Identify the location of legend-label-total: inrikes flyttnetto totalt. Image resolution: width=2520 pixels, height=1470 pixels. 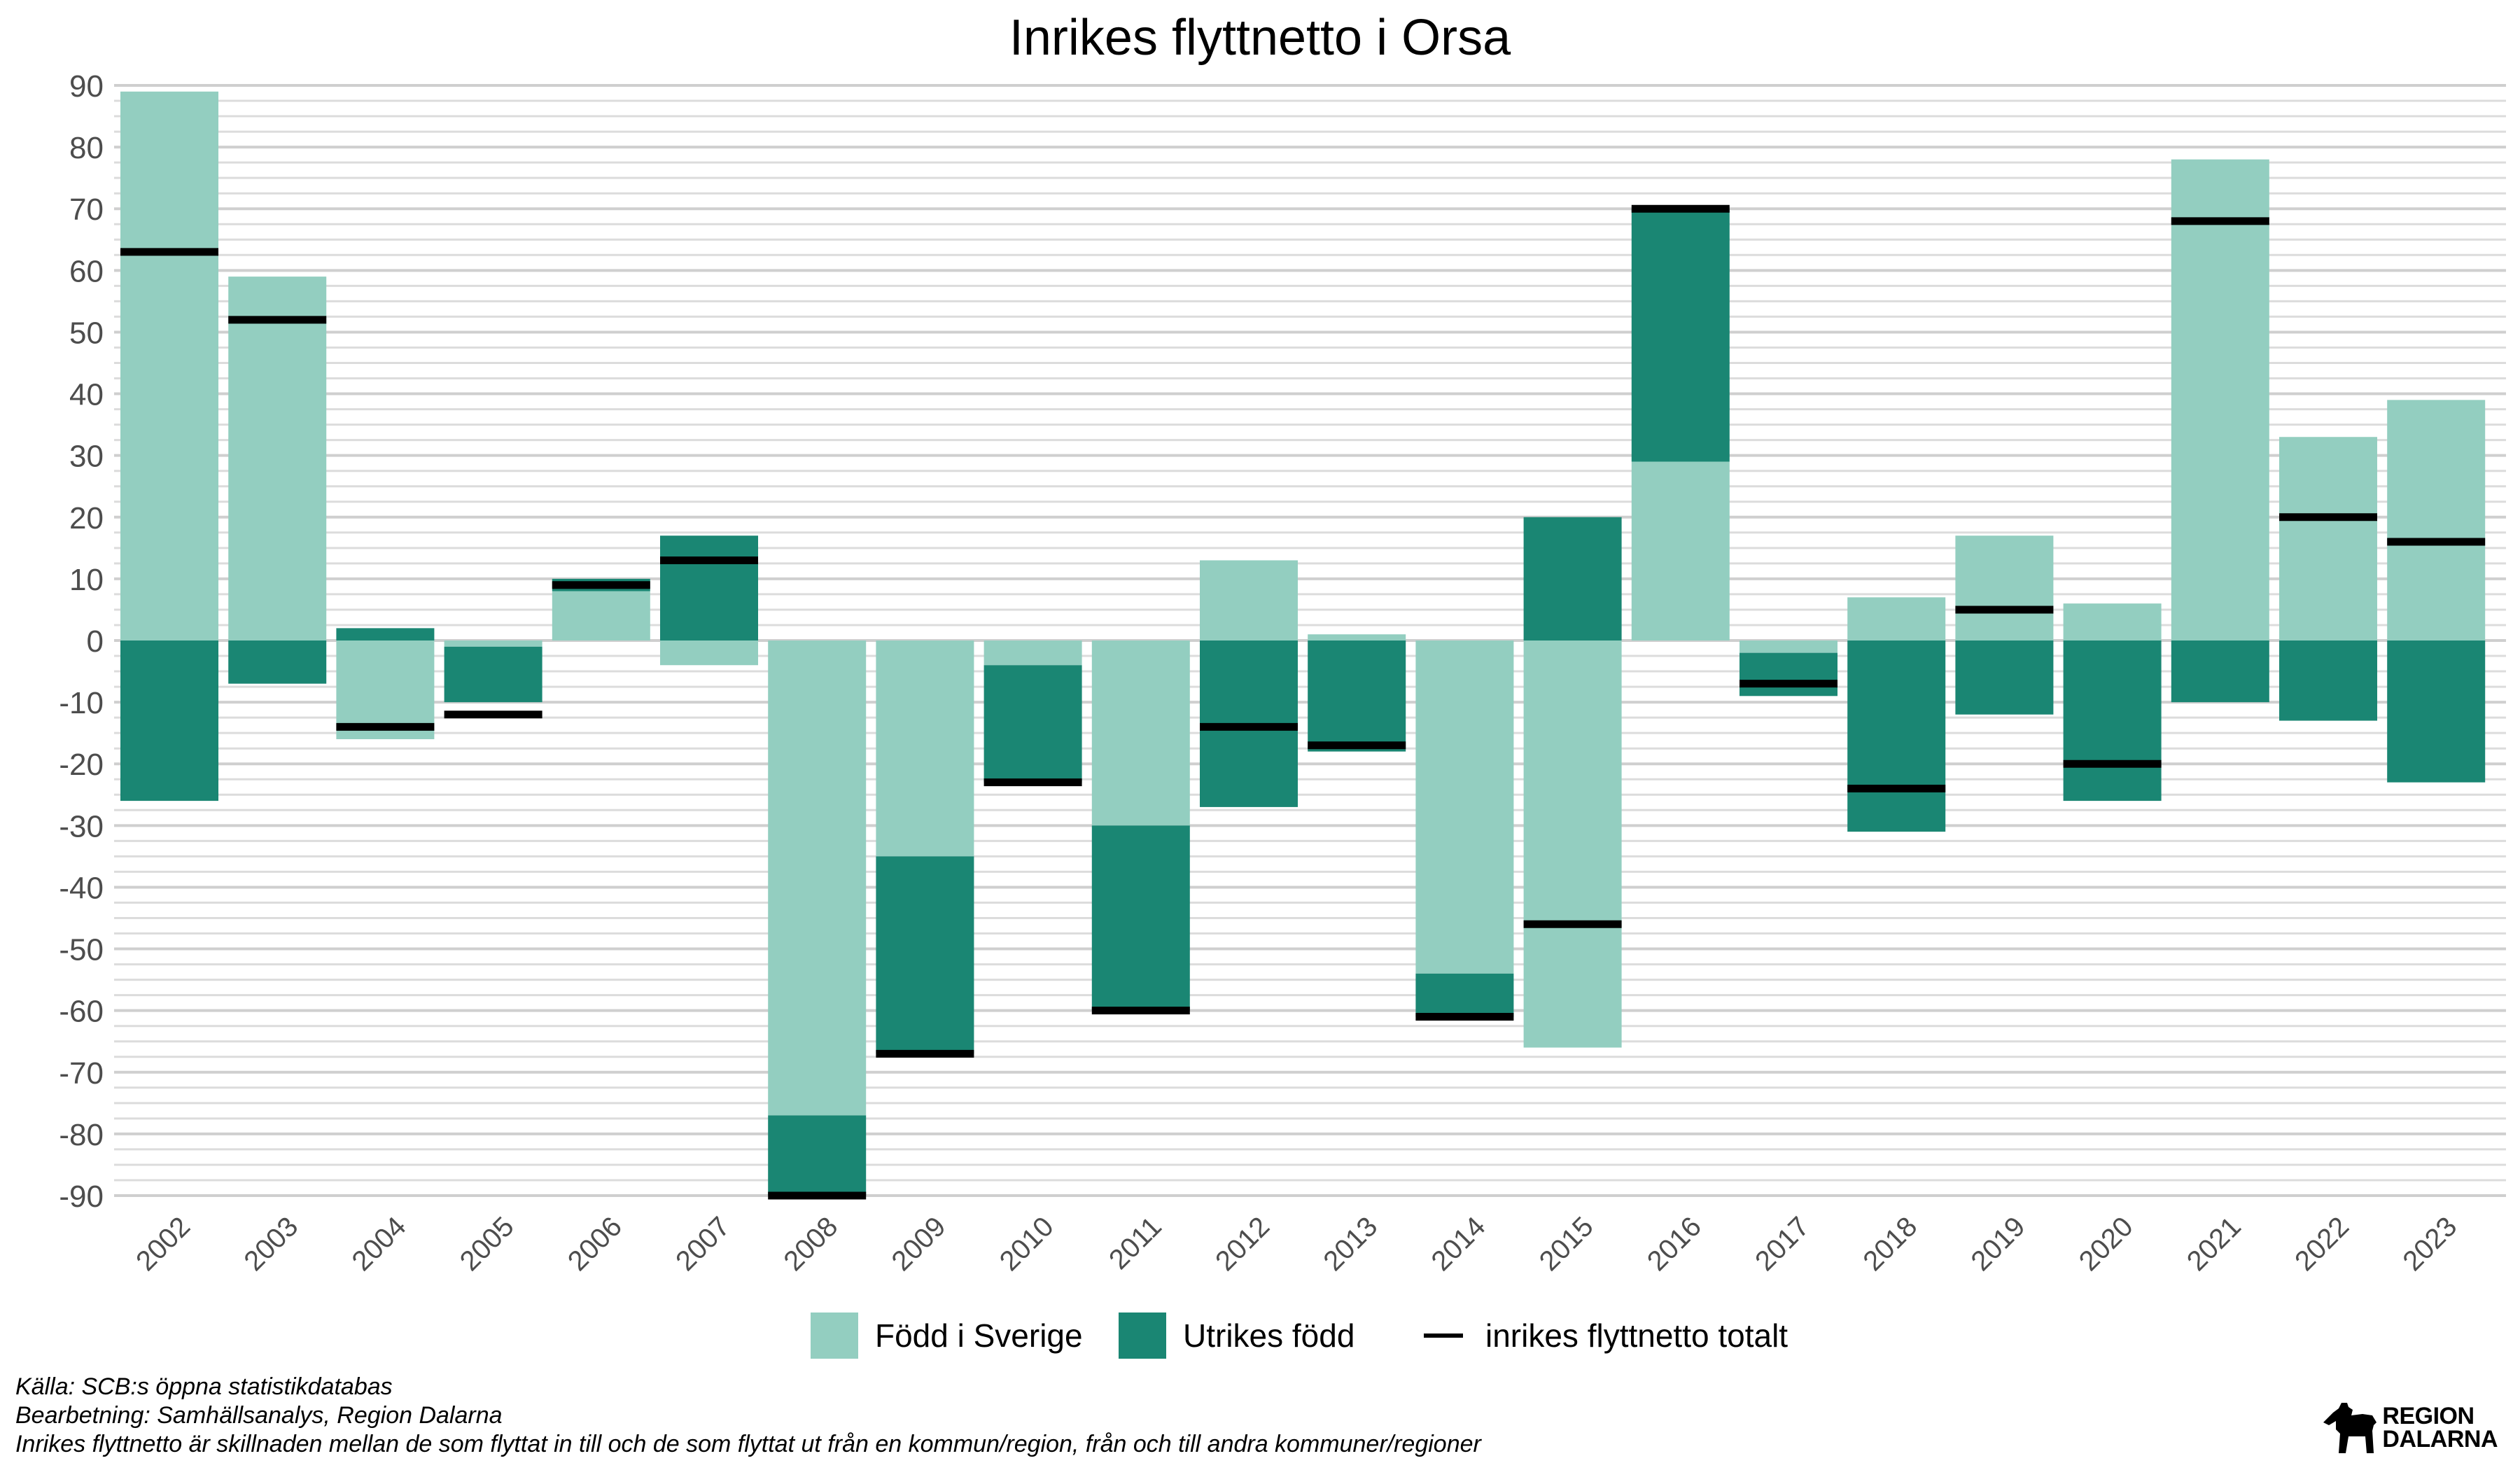
(1636, 1335).